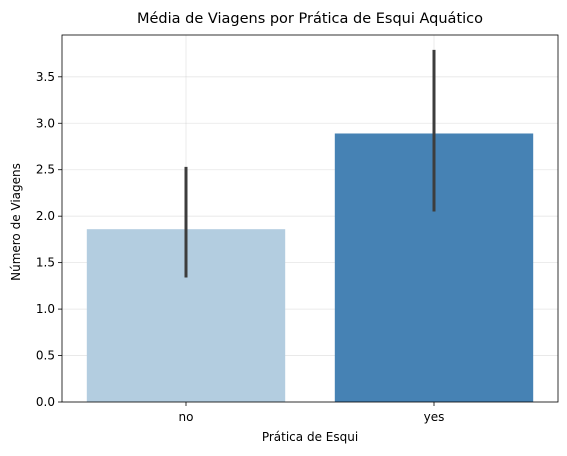 The height and width of the screenshot is (456, 567). I want to click on y-tick-label: 3.5, so click(45, 77).